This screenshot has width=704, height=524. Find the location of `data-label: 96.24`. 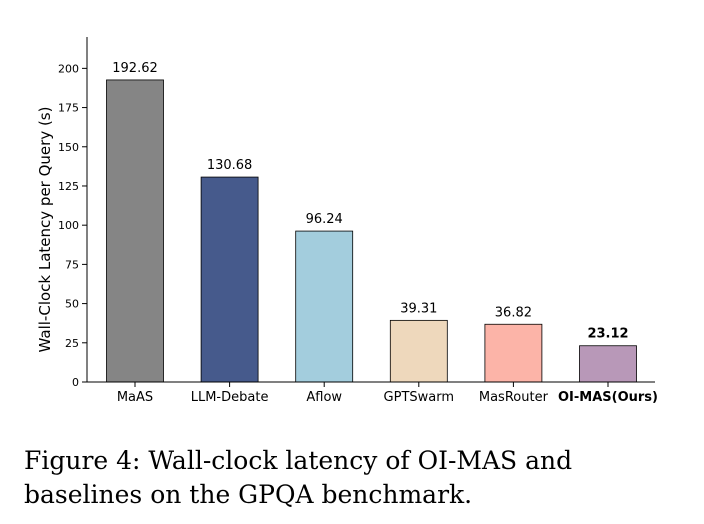

data-label: 96.24 is located at coordinates (324, 219).